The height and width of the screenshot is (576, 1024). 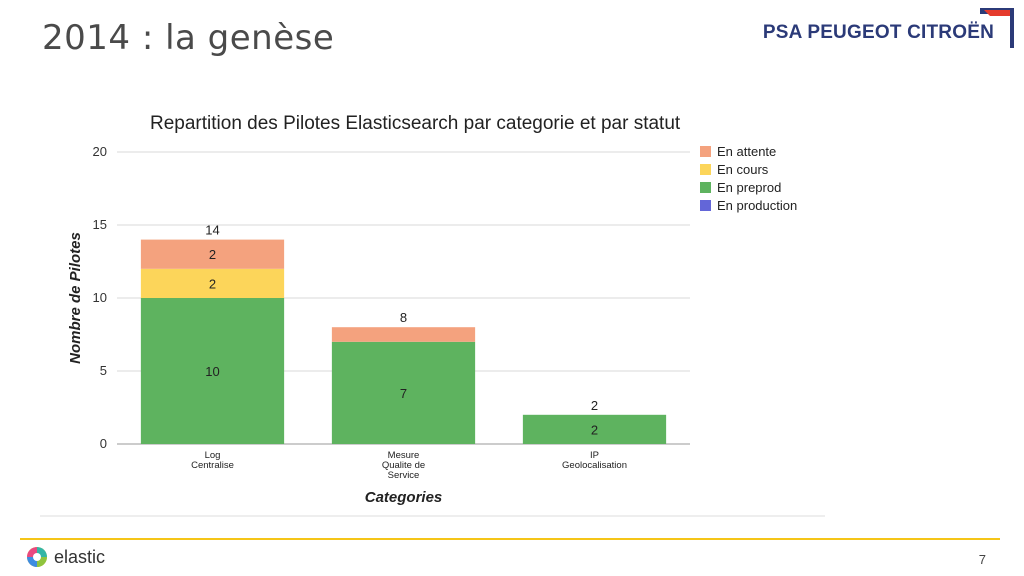 I want to click on y-tick-label: 5, so click(x=103, y=370).